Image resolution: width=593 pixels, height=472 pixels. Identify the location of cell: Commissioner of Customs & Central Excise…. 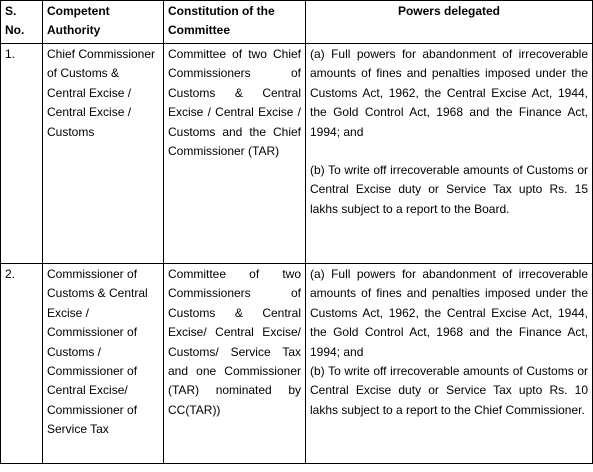
(103, 363).